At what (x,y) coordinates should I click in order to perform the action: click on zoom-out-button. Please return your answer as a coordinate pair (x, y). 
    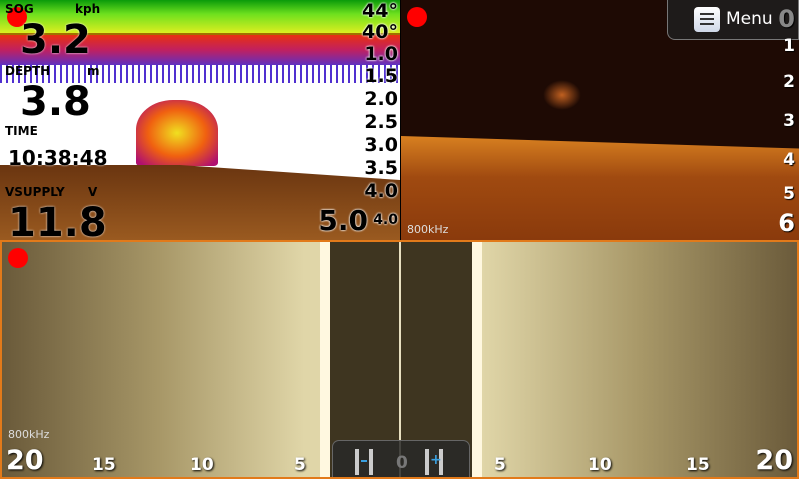
    Looking at the image, I should click on (364, 462).